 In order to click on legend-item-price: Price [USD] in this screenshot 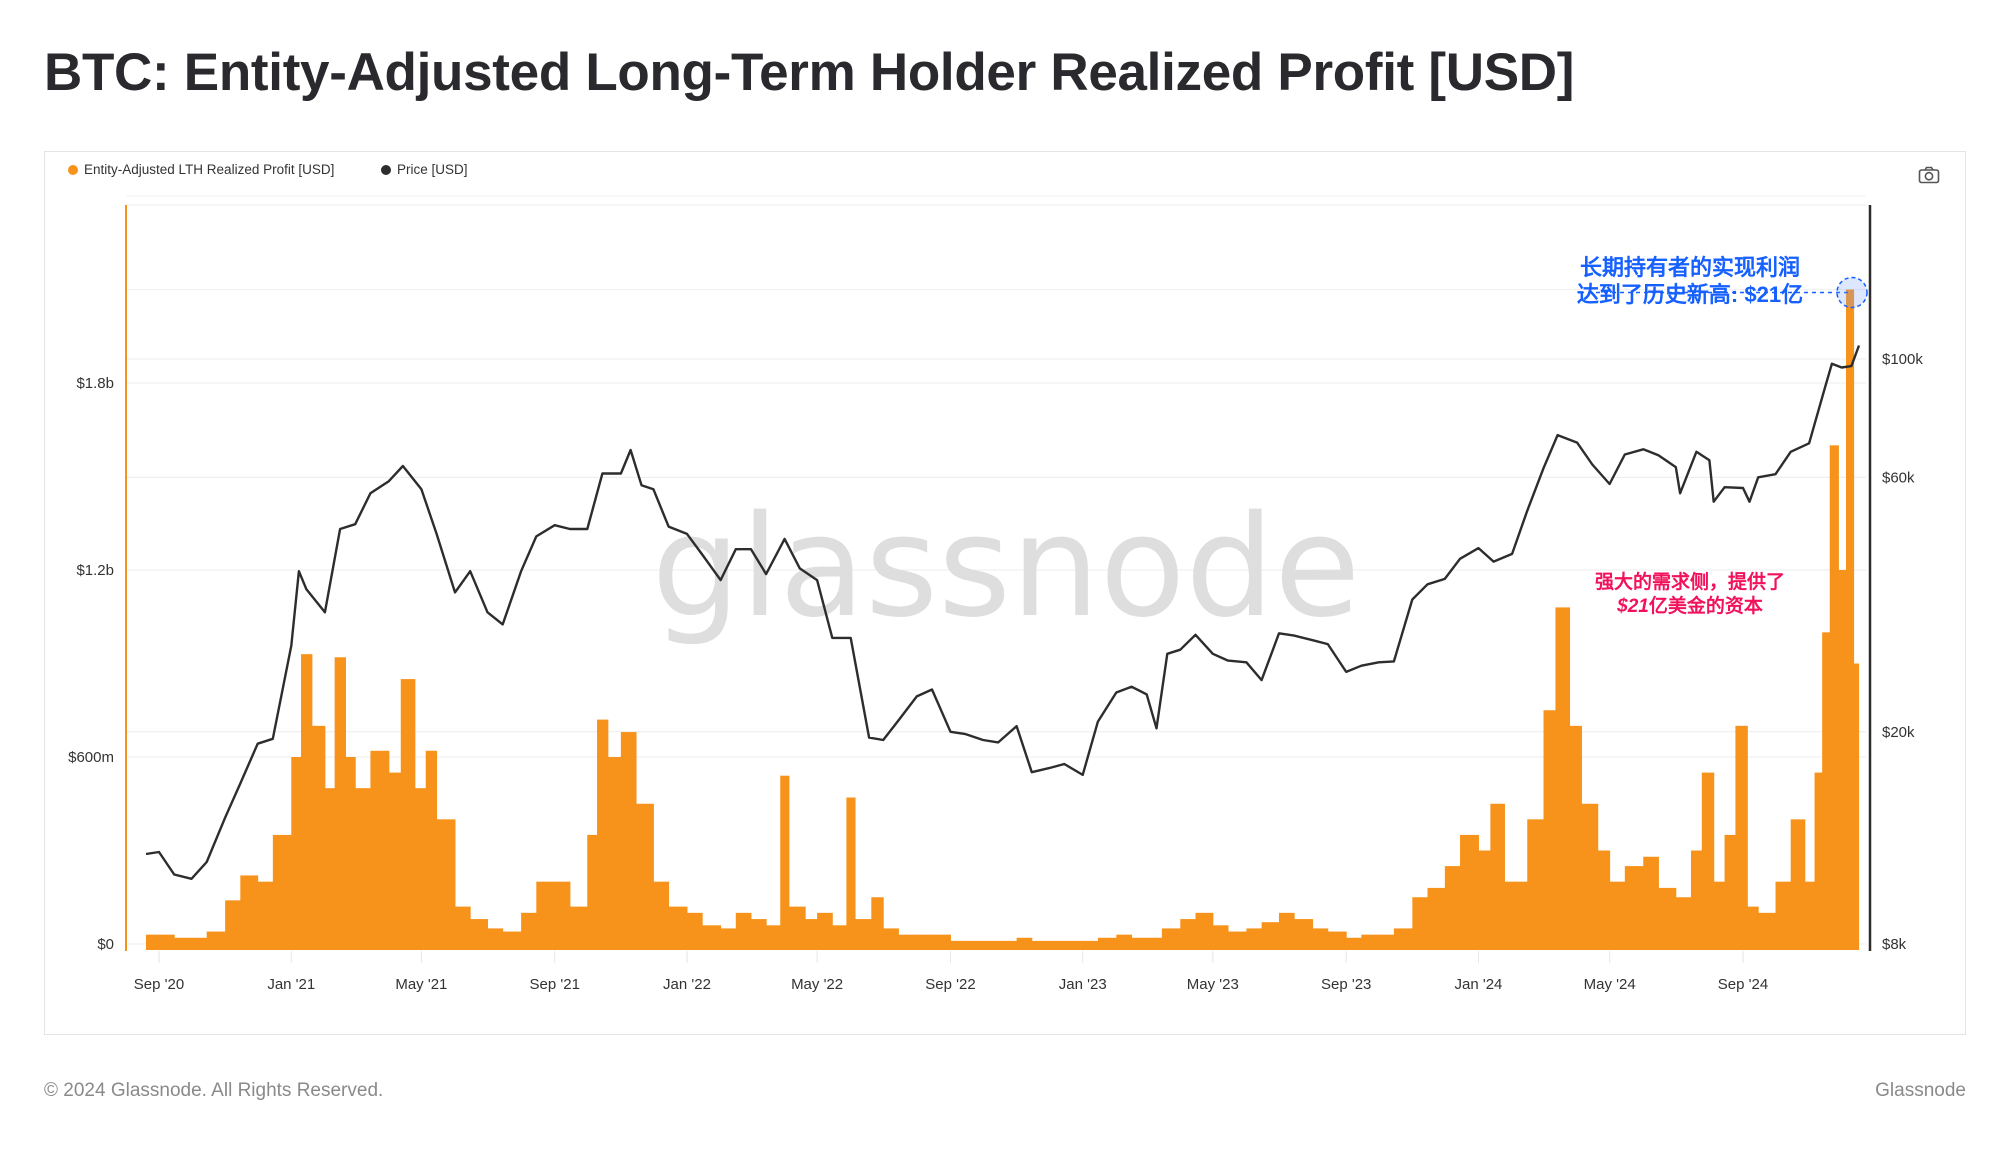, I will do `click(424, 169)`.